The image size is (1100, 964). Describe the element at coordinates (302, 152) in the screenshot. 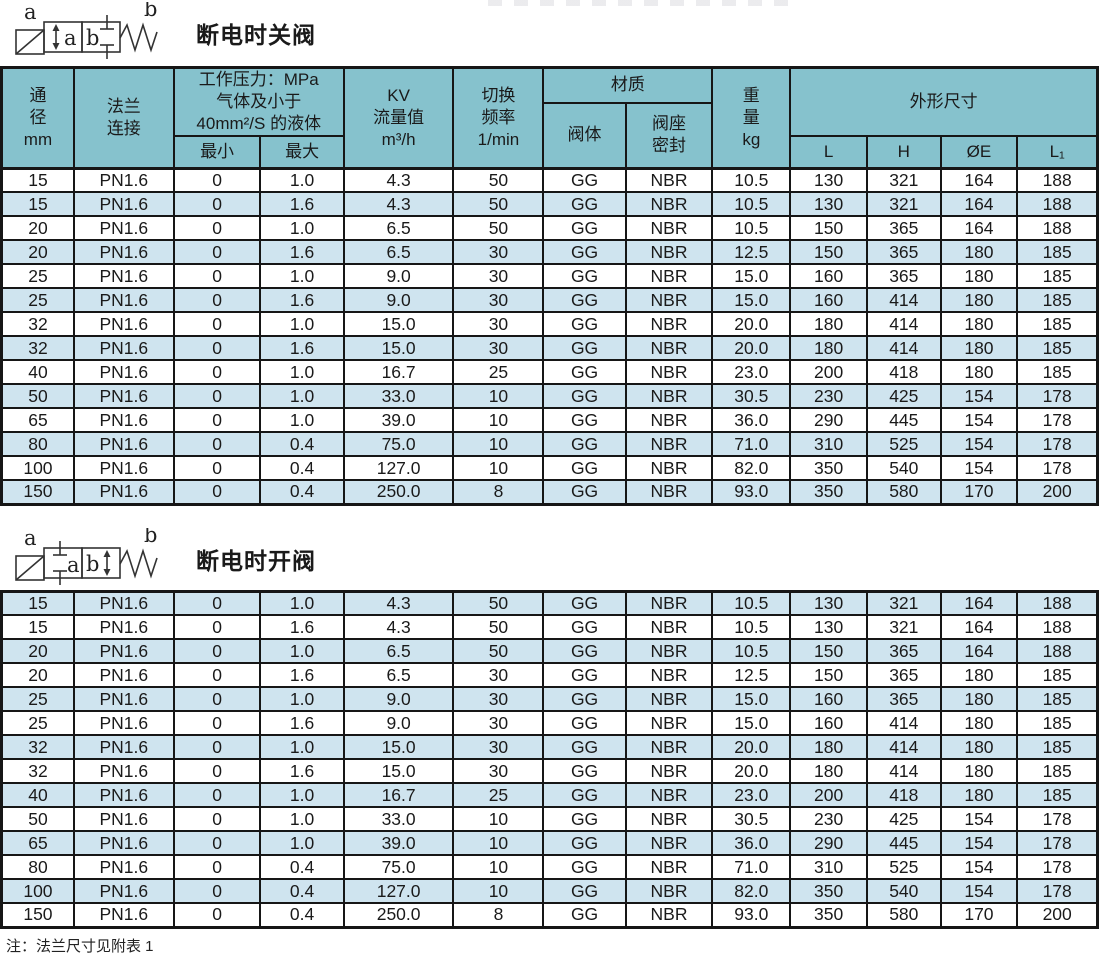

I see `header-pressure-max: 最大` at that location.